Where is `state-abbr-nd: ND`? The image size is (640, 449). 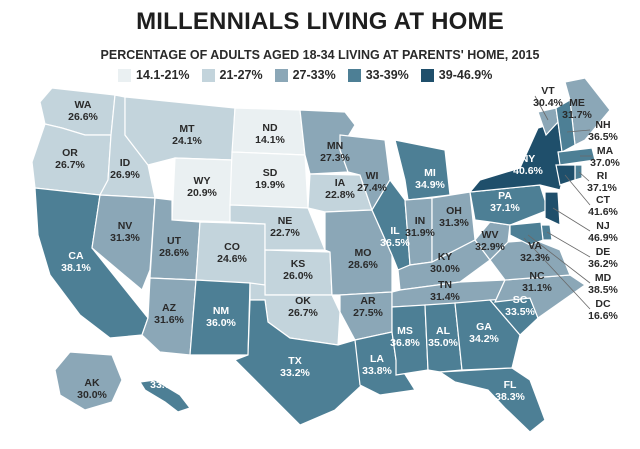 state-abbr-nd: ND is located at coordinates (270, 128).